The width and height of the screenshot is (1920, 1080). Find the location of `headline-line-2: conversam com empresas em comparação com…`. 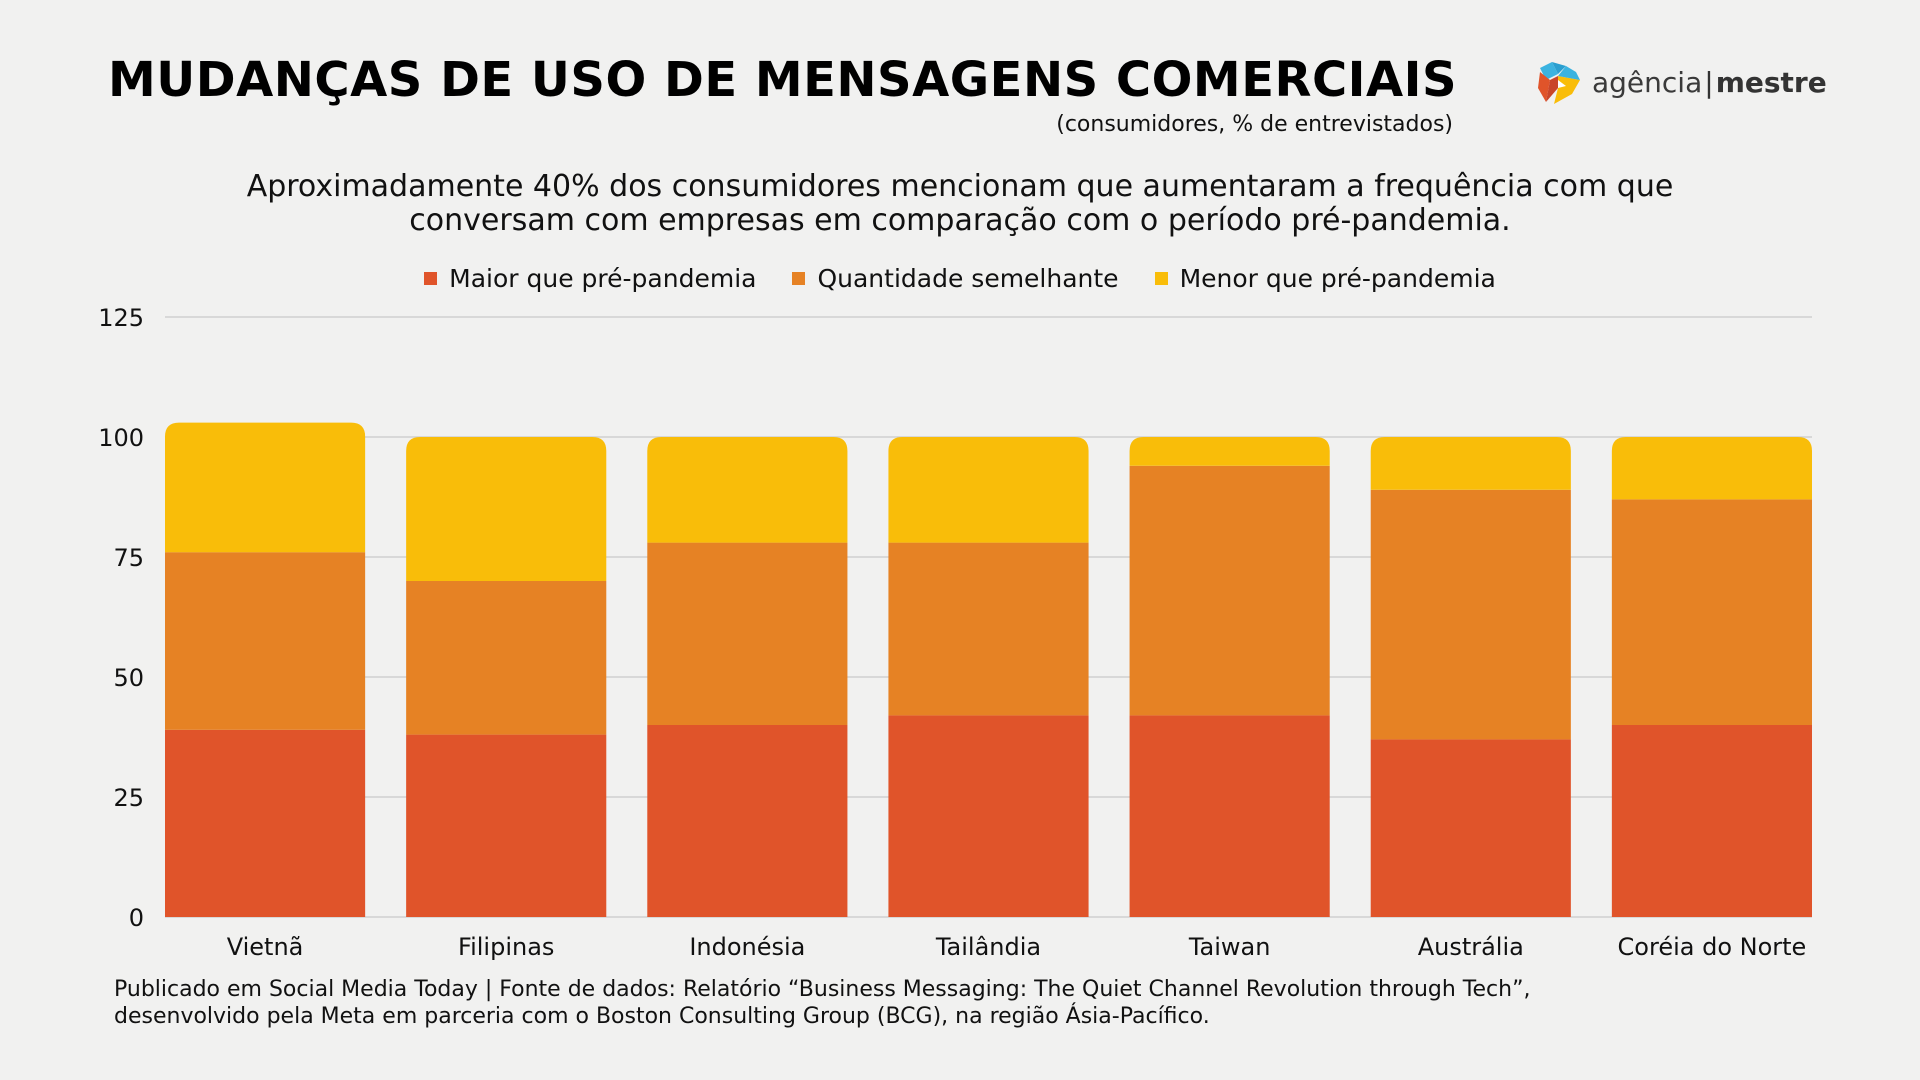

headline-line-2: conversam com empresas em comparação com… is located at coordinates (960, 220).